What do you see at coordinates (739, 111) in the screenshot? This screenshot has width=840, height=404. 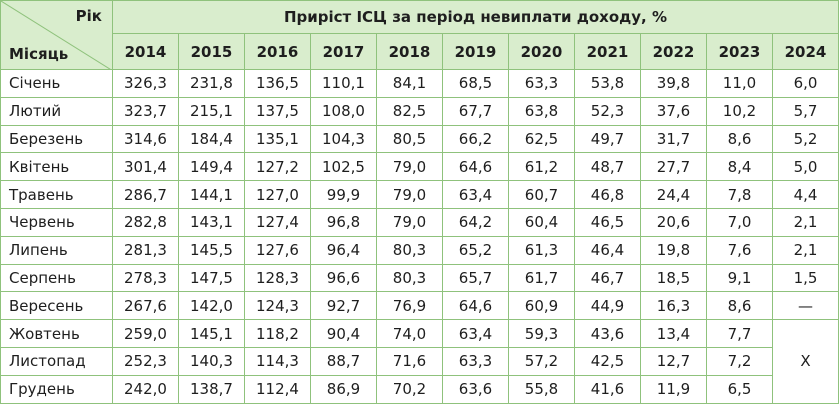 I see `value-cell: 10,2` at bounding box center [739, 111].